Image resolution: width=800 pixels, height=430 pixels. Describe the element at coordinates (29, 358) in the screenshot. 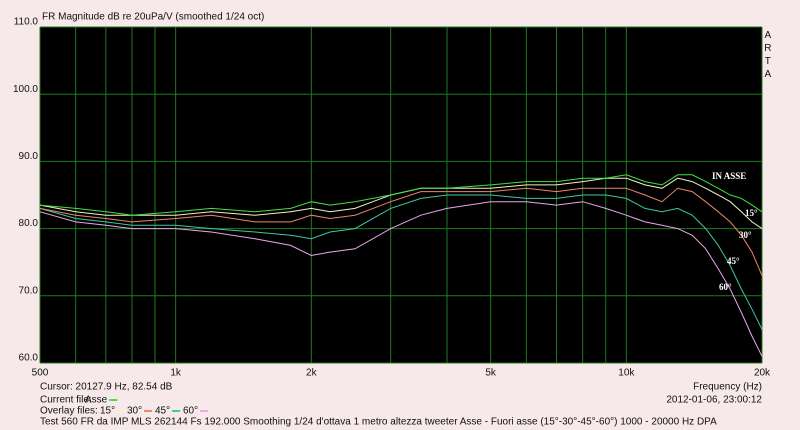

I see `y-tick-label: 60.0` at that location.